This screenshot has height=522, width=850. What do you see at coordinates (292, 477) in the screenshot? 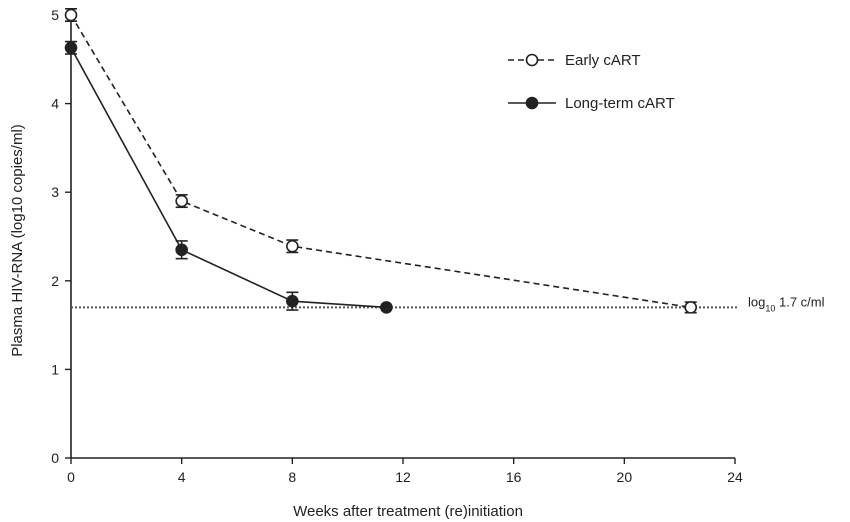
I see `x-tick-label: 8` at bounding box center [292, 477].